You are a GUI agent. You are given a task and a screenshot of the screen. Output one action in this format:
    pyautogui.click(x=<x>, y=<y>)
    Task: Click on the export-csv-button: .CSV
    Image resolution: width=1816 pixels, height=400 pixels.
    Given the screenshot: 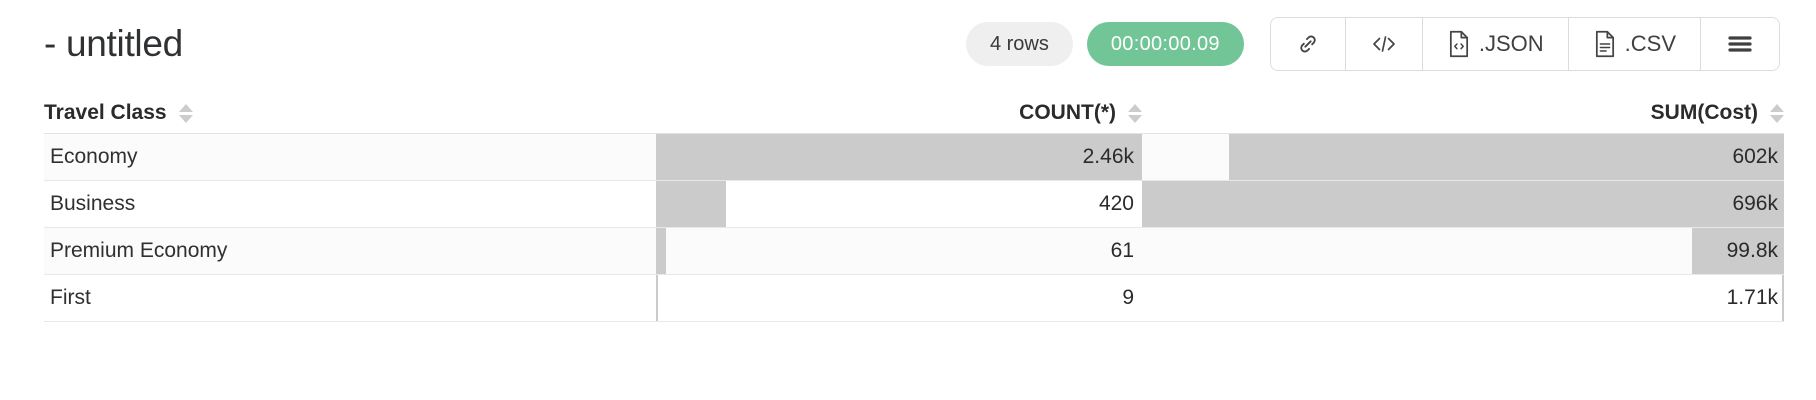 What is the action you would take?
    pyautogui.click(x=1634, y=44)
    